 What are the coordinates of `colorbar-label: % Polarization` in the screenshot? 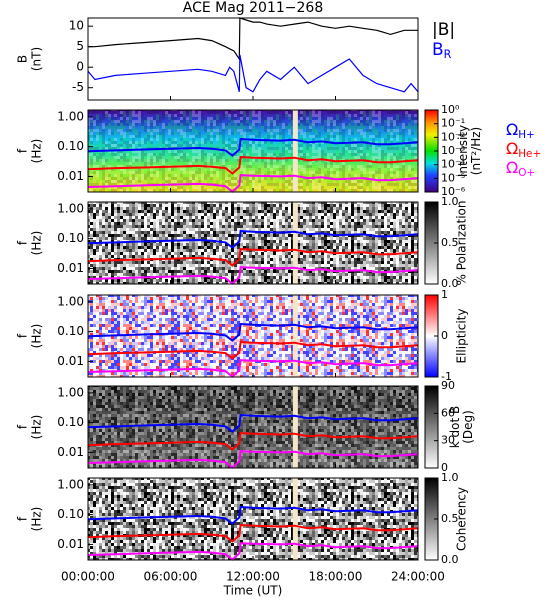 It's located at (462, 243).